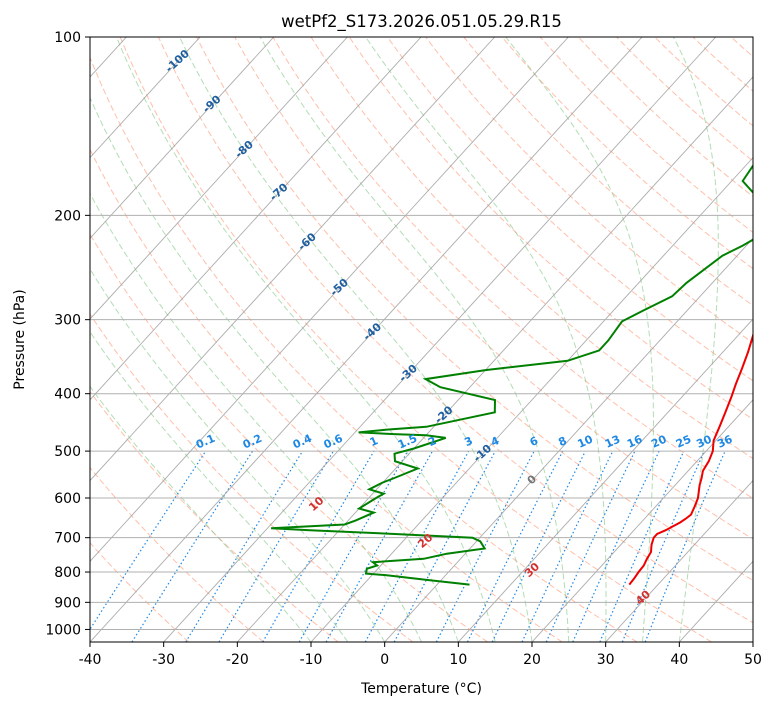 The width and height of the screenshot is (775, 708). What do you see at coordinates (659, 441) in the screenshot?
I see `mixing-ratio-label: 20` at bounding box center [659, 441].